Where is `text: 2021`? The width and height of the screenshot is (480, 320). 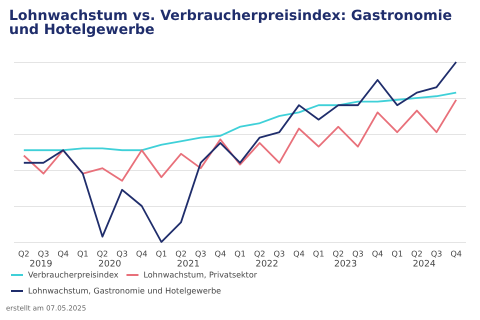 text: 2021 is located at coordinates (188, 265).